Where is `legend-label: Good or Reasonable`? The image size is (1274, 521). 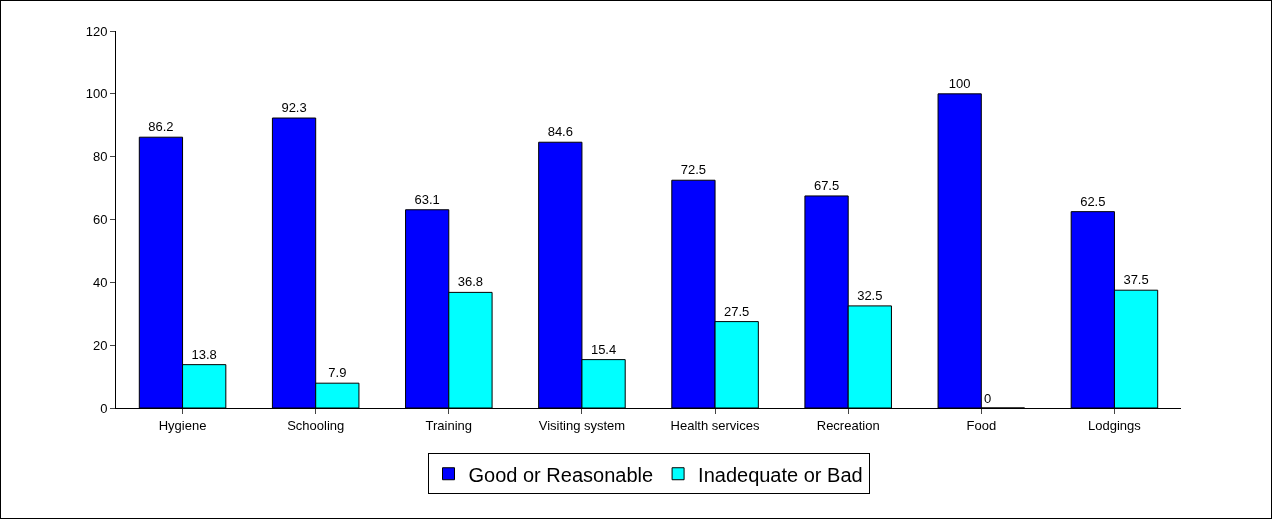
legend-label: Good or Reasonable is located at coordinates (561, 474).